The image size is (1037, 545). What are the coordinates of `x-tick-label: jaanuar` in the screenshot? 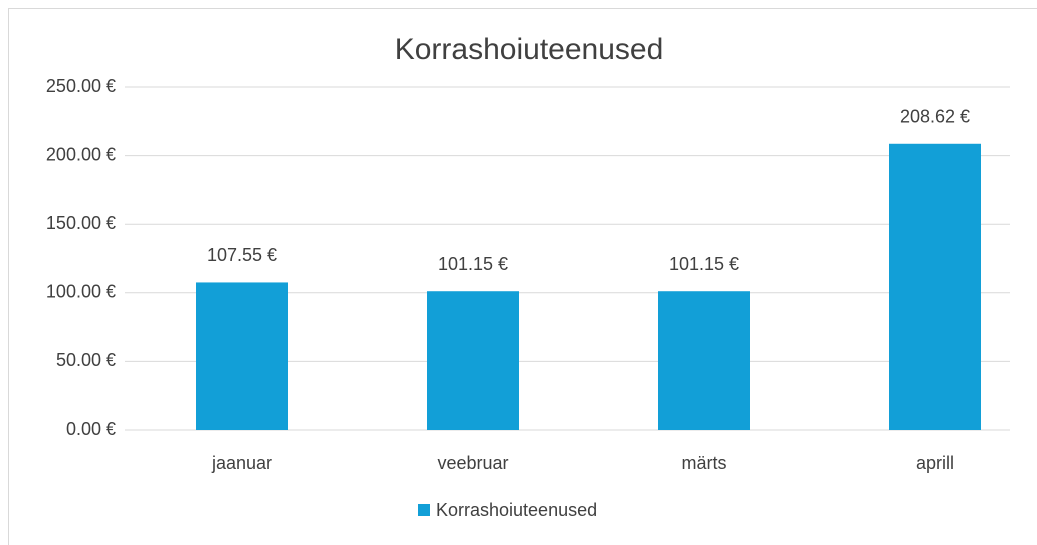 It's located at (241, 463).